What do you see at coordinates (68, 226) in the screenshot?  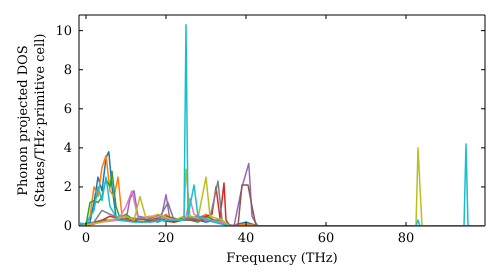 I see `y-tick-label: 0` at bounding box center [68, 226].